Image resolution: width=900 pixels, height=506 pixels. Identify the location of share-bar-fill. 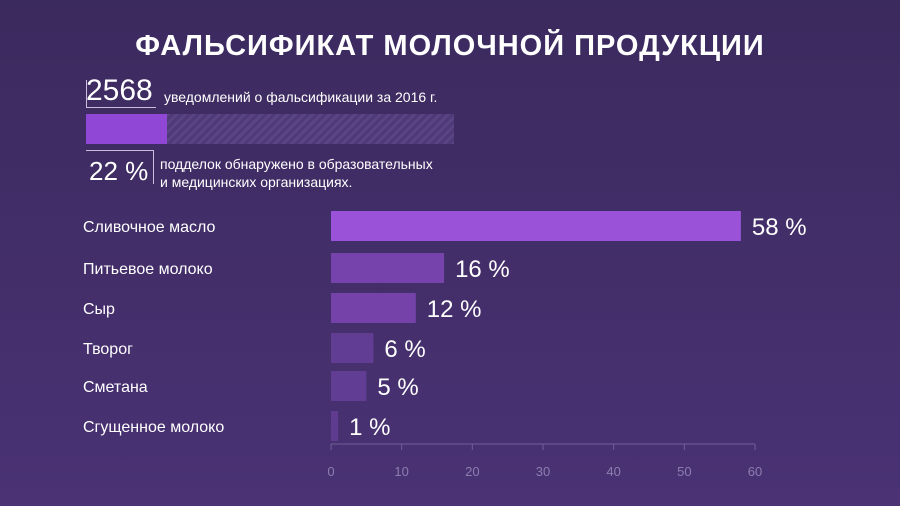
(126, 129).